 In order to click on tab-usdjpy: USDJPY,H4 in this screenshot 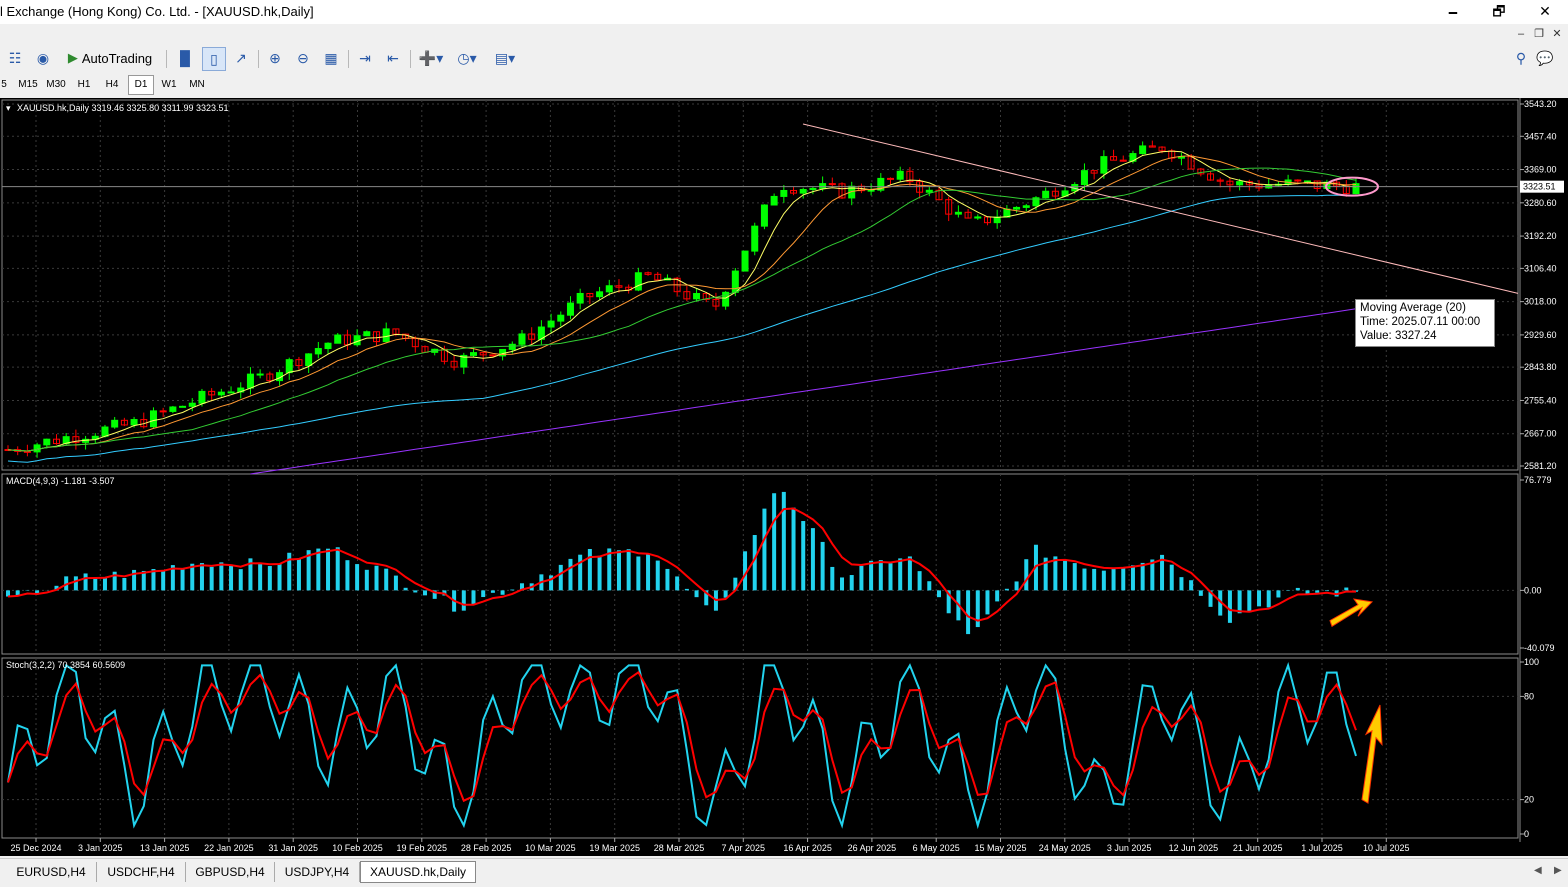, I will do `click(317, 872)`.